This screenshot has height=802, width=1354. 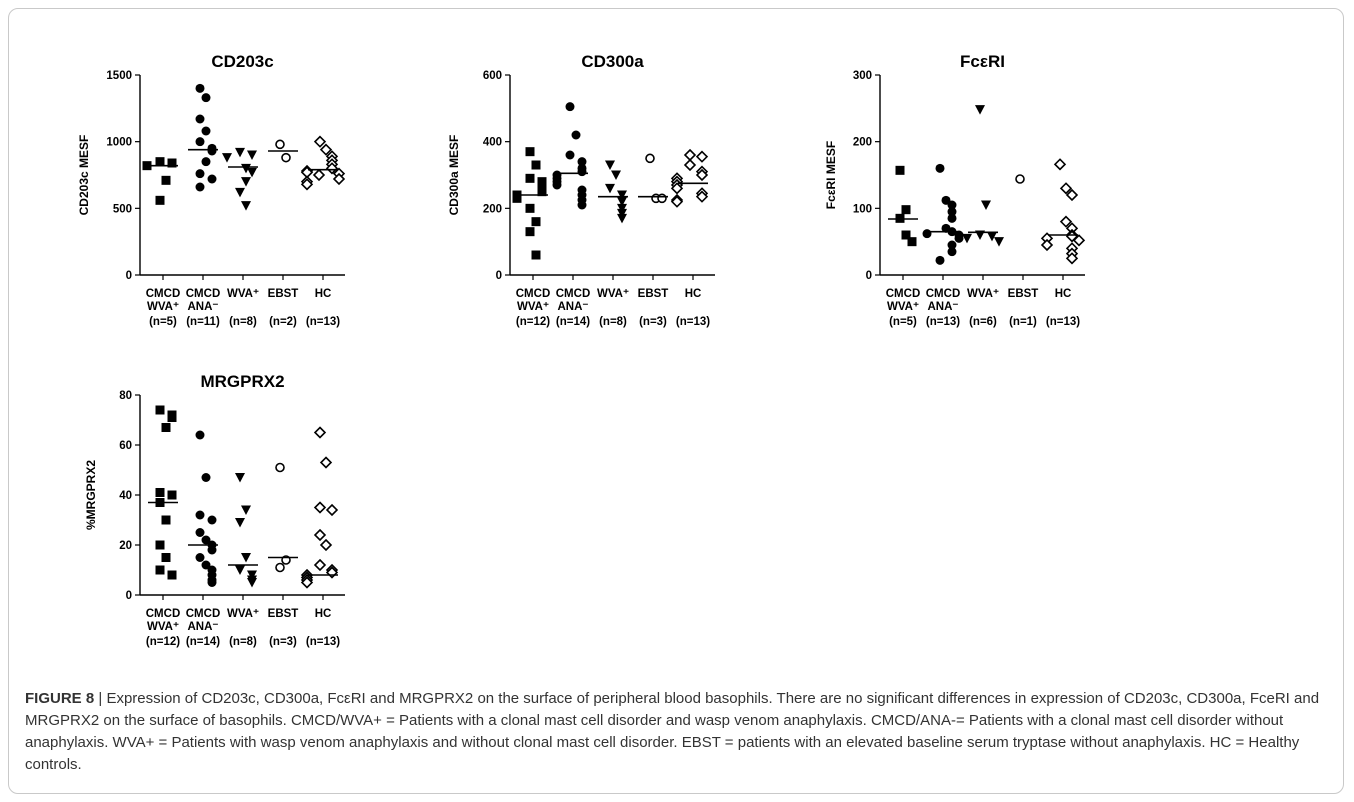 What do you see at coordinates (653, 322) in the screenshot?
I see `x-category-n: (n=3)` at bounding box center [653, 322].